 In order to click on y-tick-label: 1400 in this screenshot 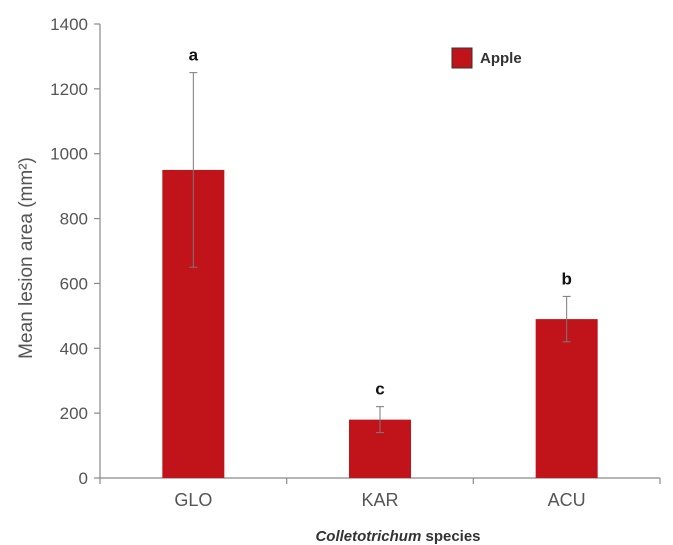, I will do `click(69, 24)`.